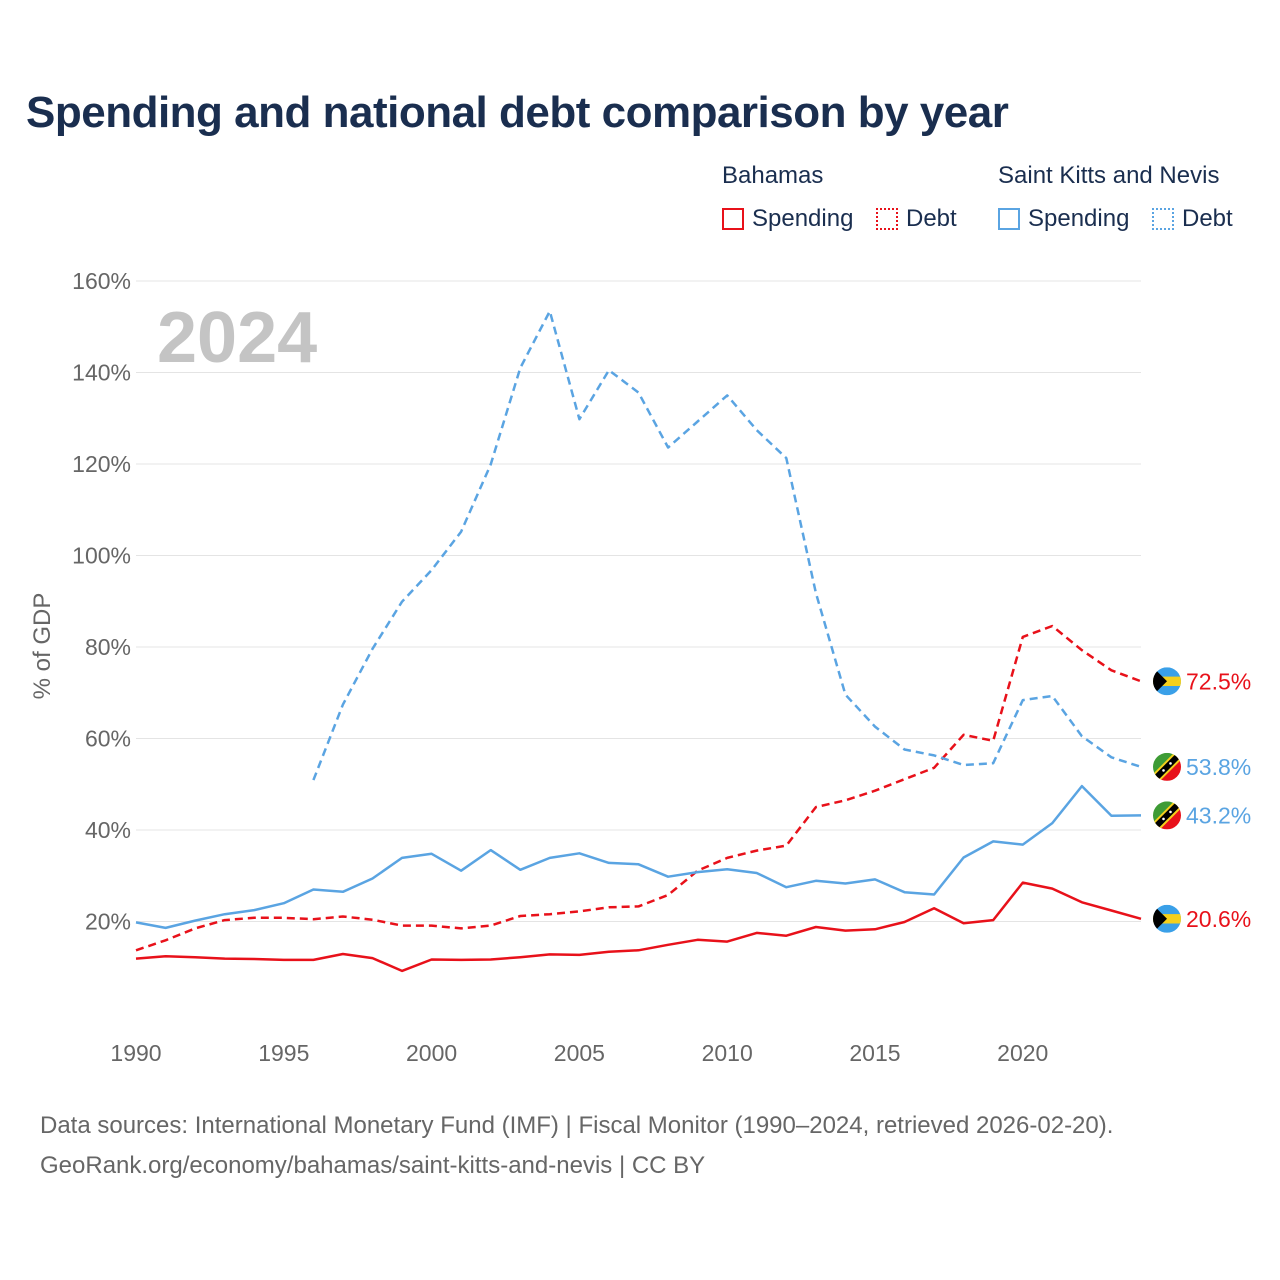 This screenshot has height=1280, width=1280. I want to click on series-line-saint-kitts-and-nevis-spending, so click(638, 857).